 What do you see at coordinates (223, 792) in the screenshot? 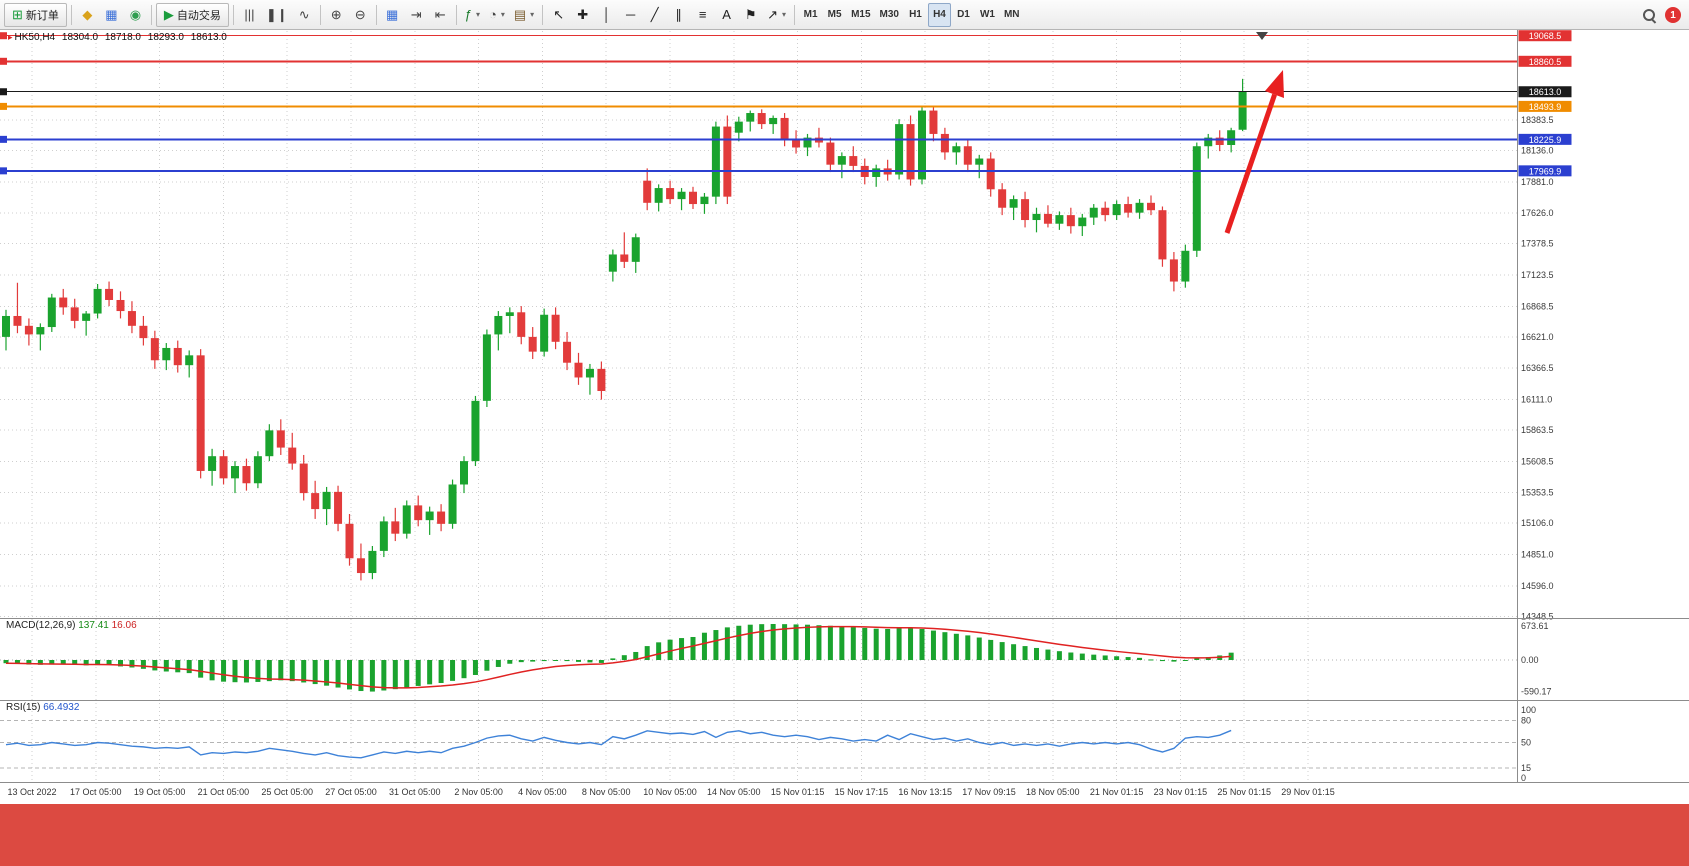
I see `time-axis-label: 21 Oct 05:00` at bounding box center [223, 792].